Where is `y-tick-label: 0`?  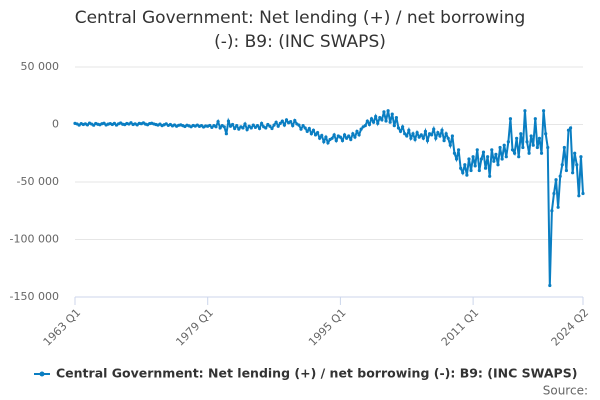
y-tick-label: 0 is located at coordinates (55, 124).